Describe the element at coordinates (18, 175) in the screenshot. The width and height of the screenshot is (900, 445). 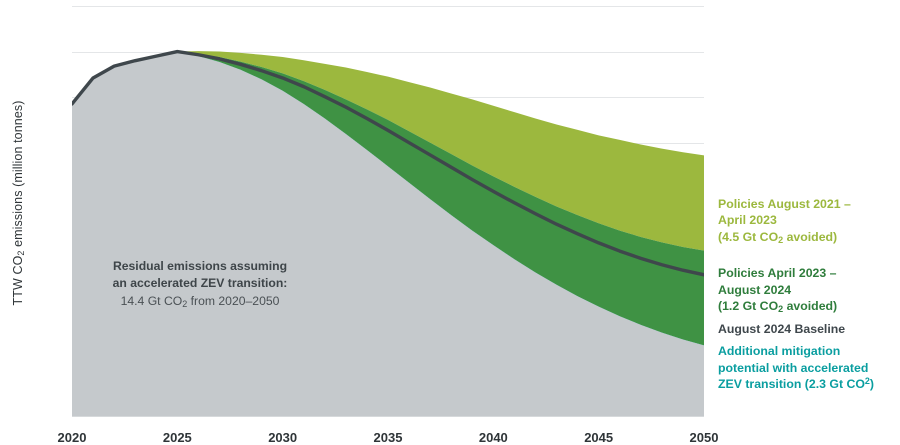
I see `y-axis-title-suffix: emissions (million tonnes)` at that location.